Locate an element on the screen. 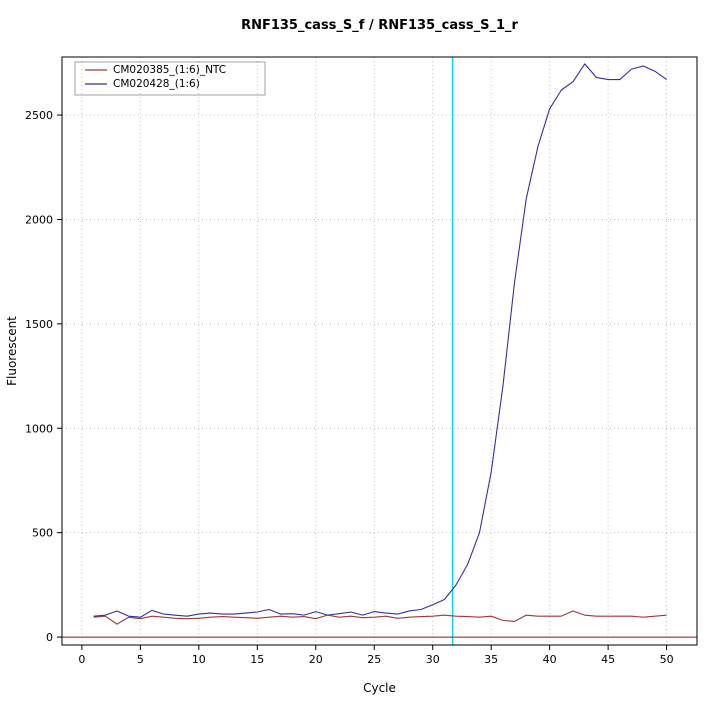 The width and height of the screenshot is (720, 724). y-axis-label: Fluorescent is located at coordinates (12, 351).